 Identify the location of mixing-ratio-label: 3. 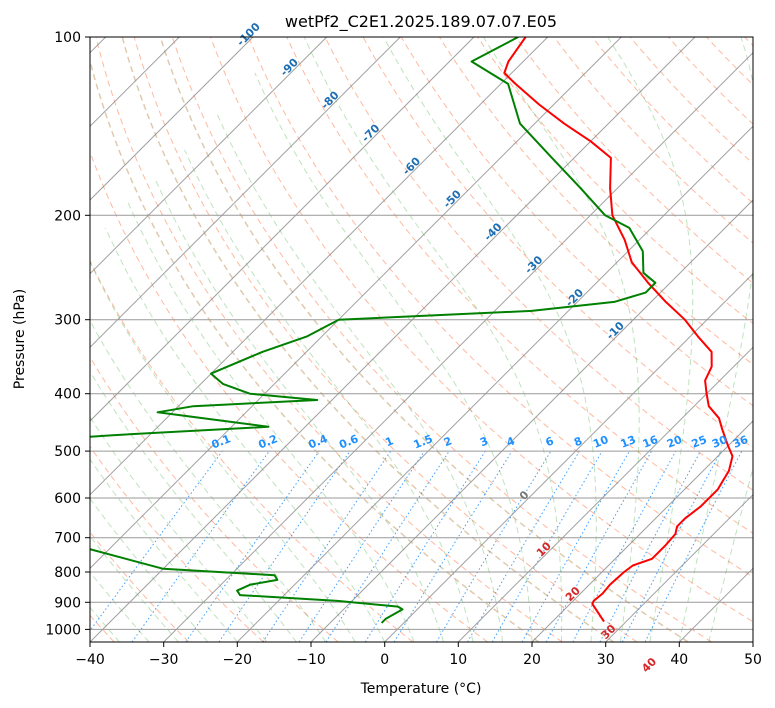
(484, 441).